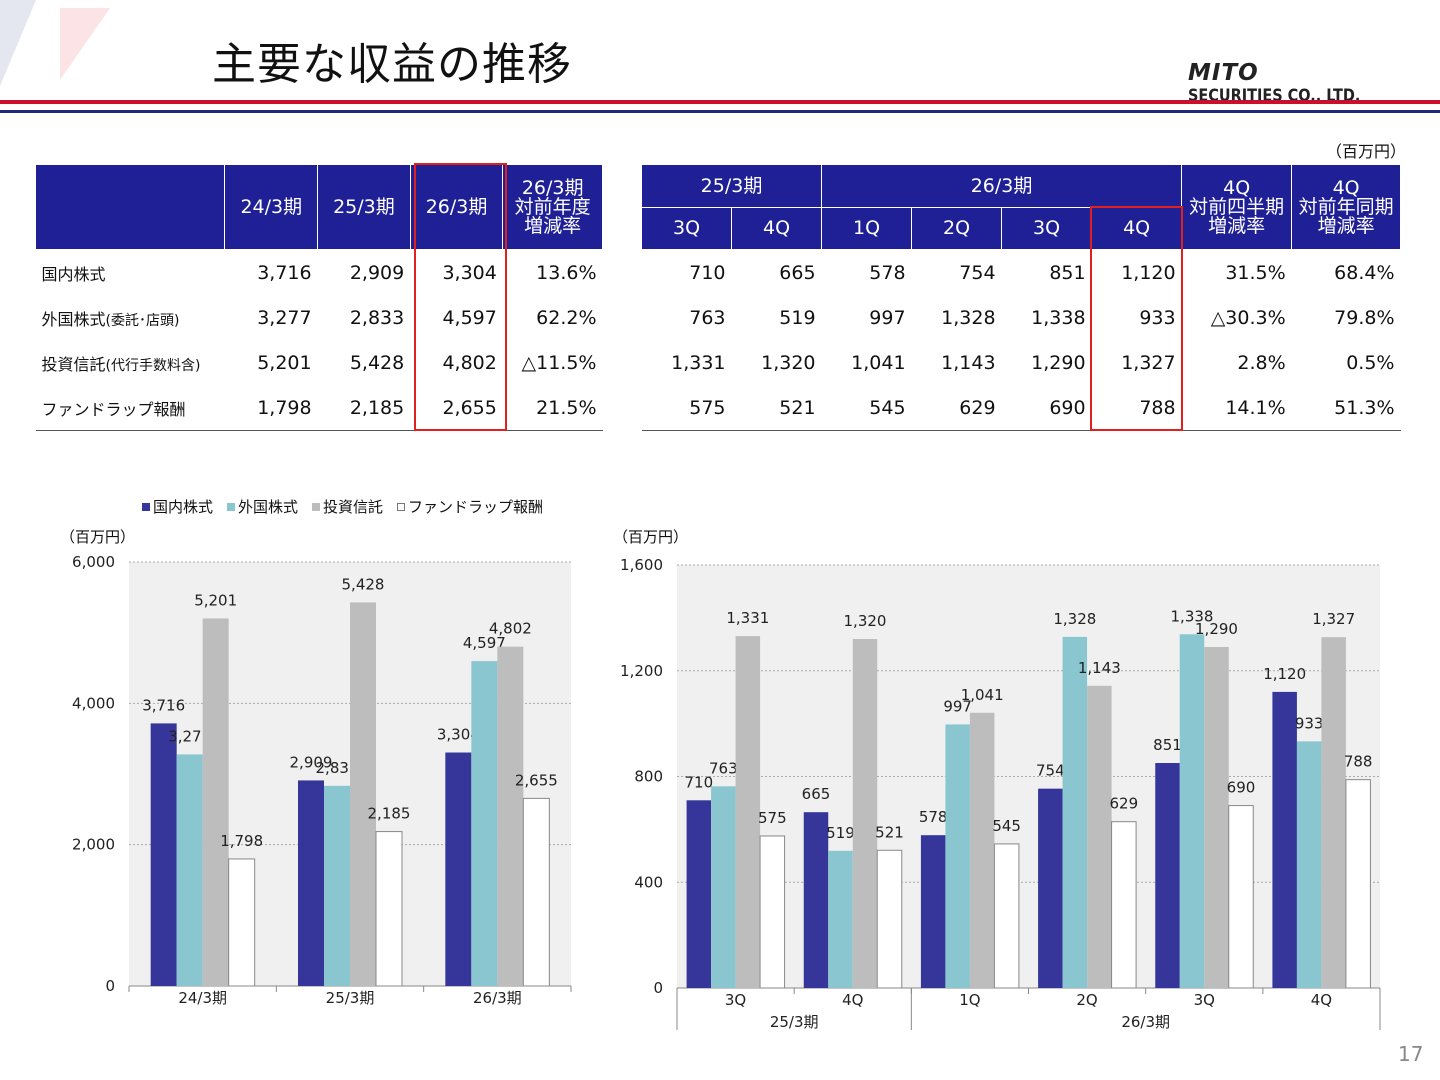 The image size is (1440, 1080). Describe the element at coordinates (1346, 187) in the screenshot. I see `yoy-header-line1: 4Q` at that location.